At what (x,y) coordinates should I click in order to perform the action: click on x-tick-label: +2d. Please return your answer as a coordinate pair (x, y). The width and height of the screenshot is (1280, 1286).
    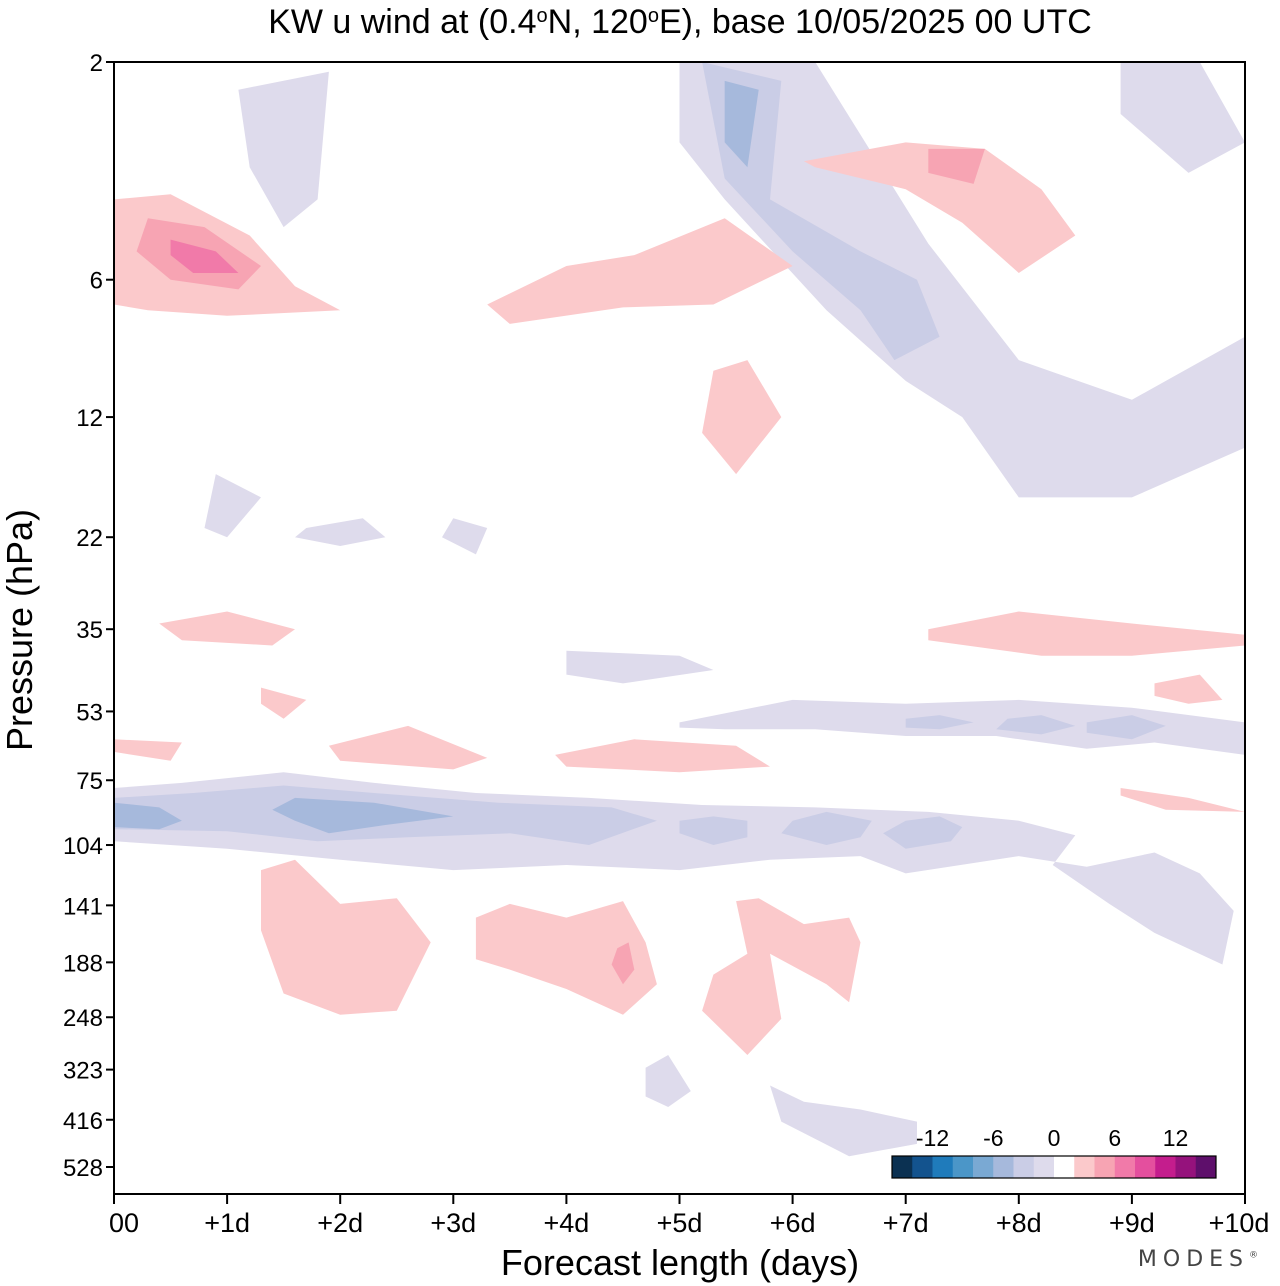
    Looking at the image, I should click on (340, 1223).